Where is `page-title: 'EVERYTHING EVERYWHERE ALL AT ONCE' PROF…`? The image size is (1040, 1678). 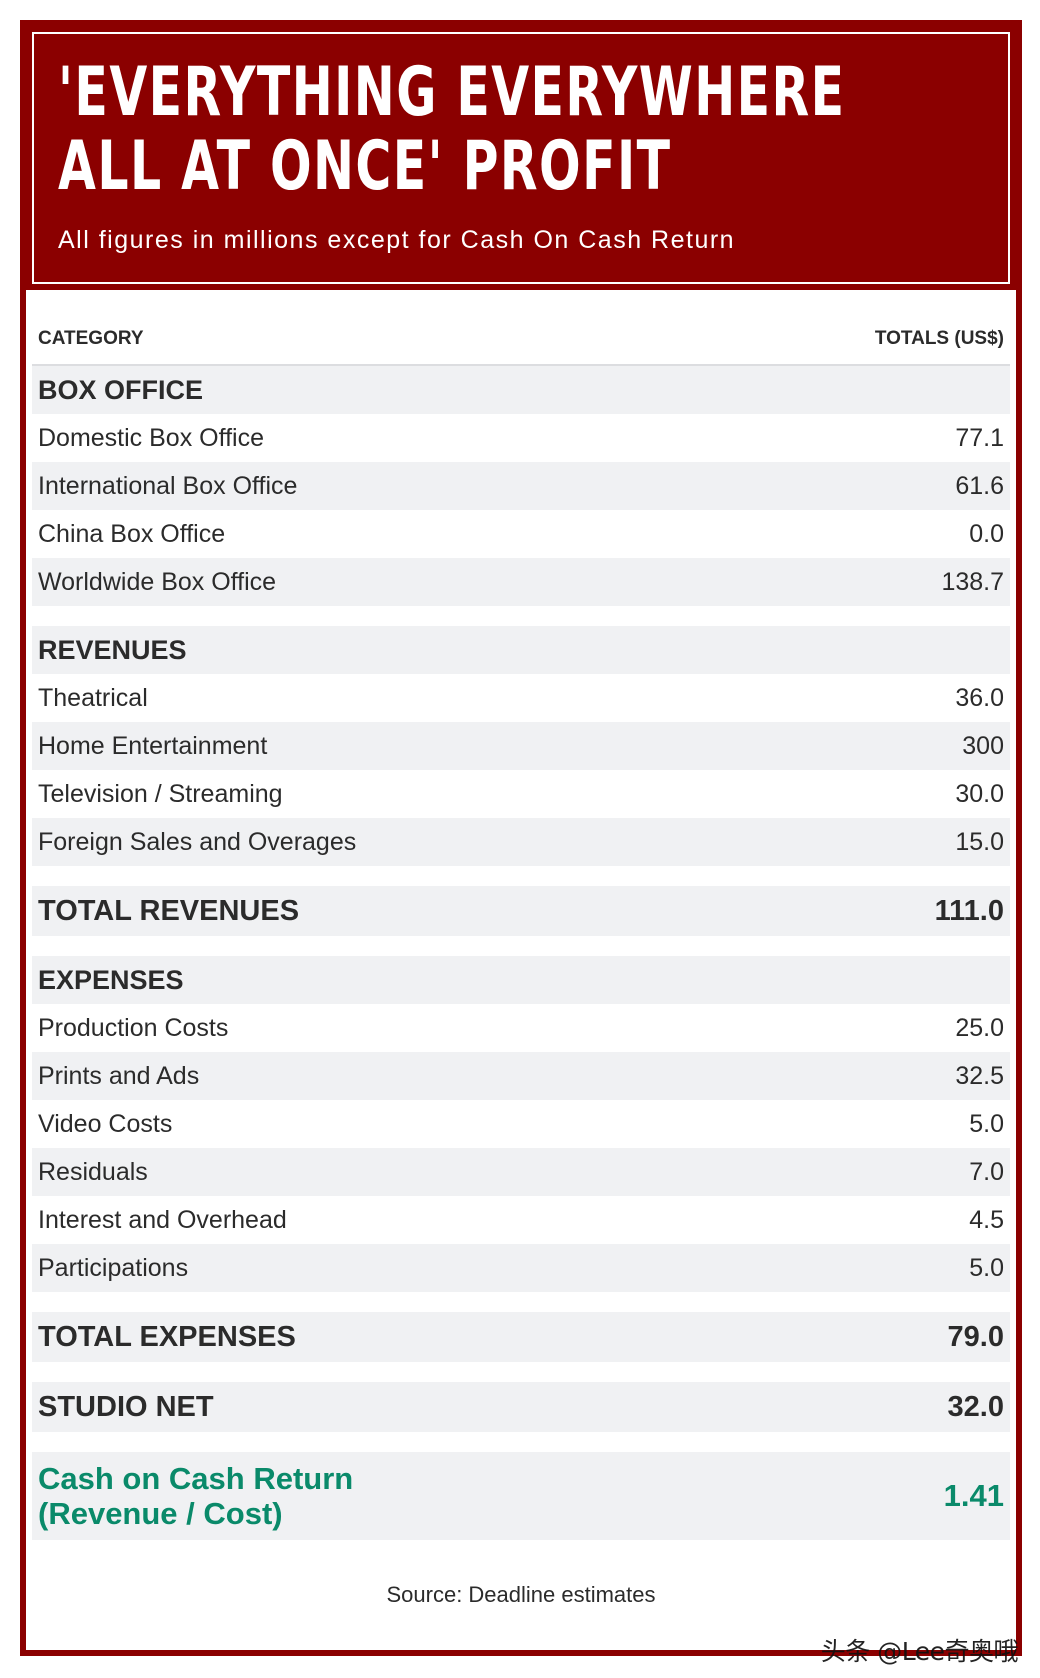 page-title: 'EVERYTHING EVERYWHERE ALL AT ONCE' PROF… is located at coordinates (452, 129).